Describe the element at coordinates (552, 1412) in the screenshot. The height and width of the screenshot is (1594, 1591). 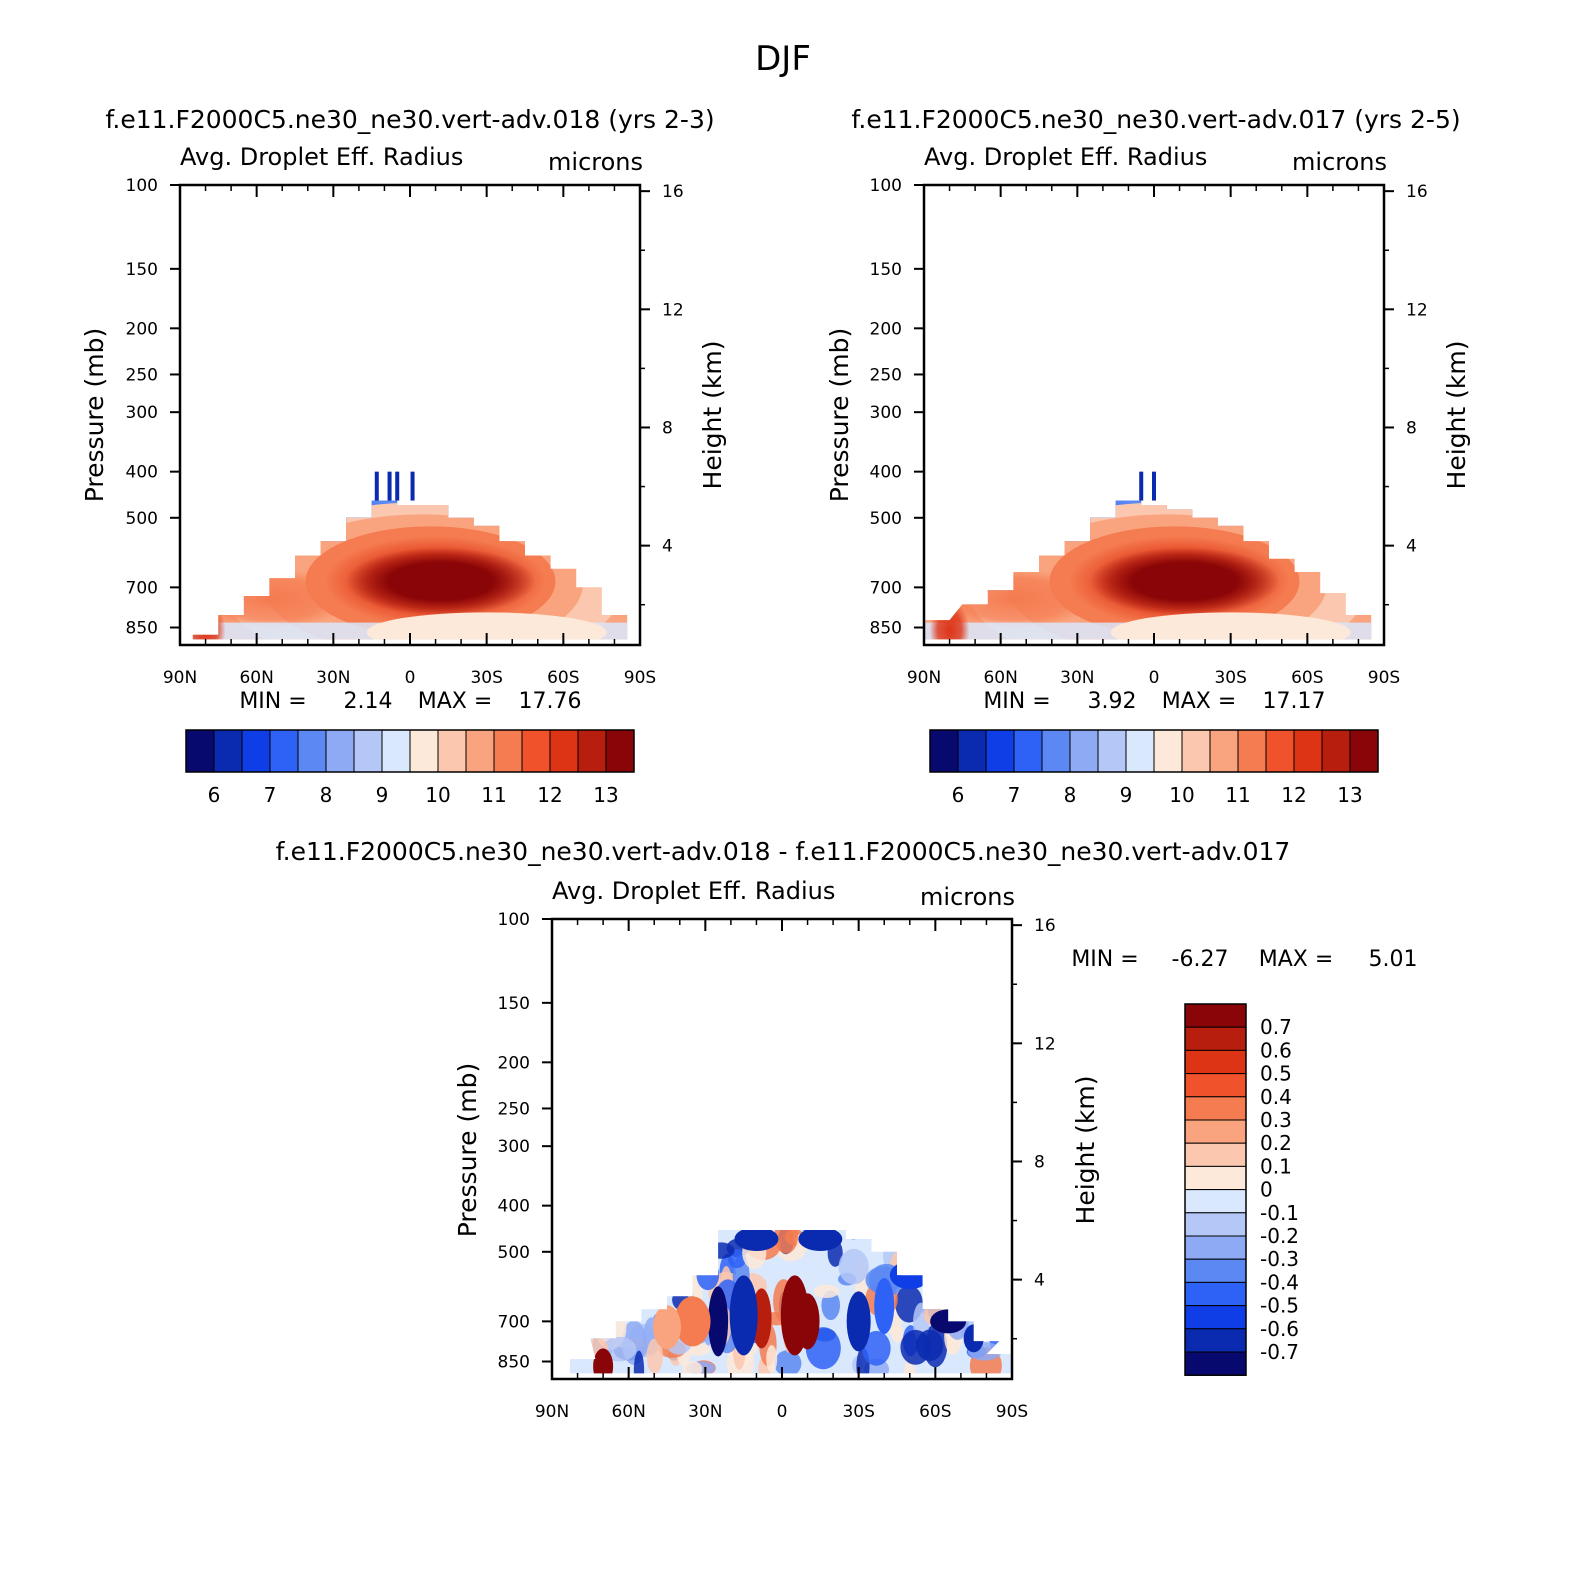
I see `x-tick-label: 90N` at that location.